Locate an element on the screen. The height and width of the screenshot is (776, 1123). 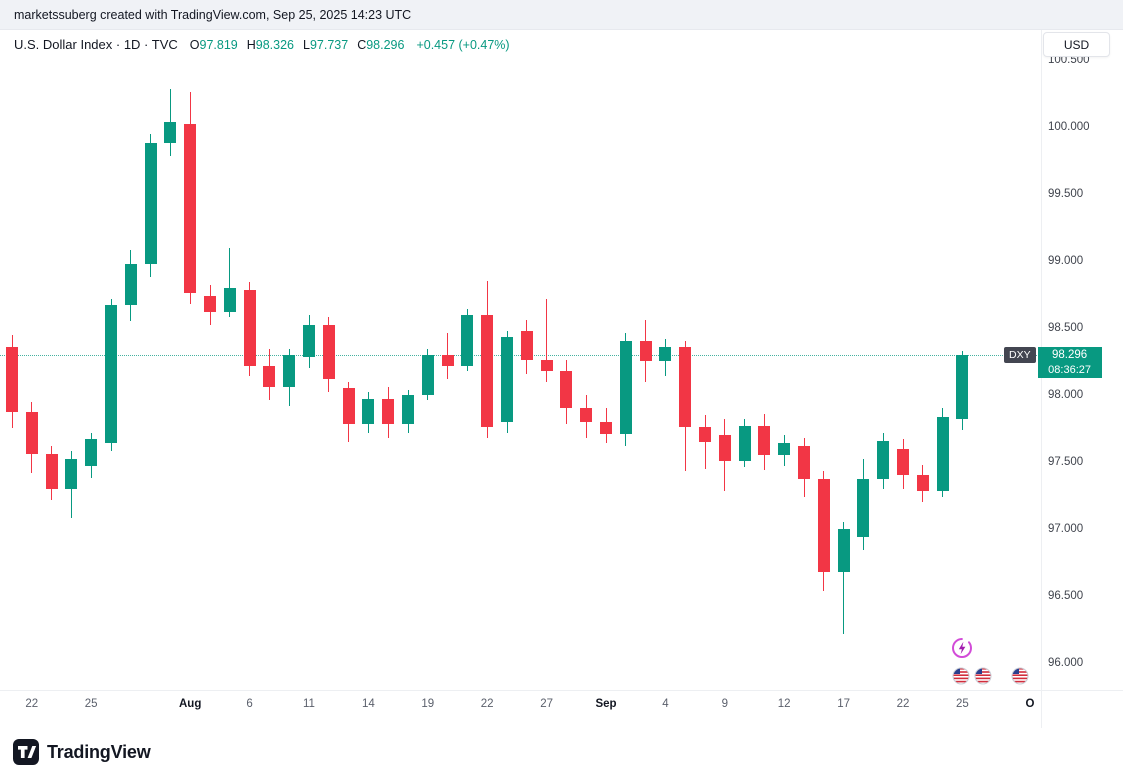
brand-text: TradingView is located at coordinates (99, 751).